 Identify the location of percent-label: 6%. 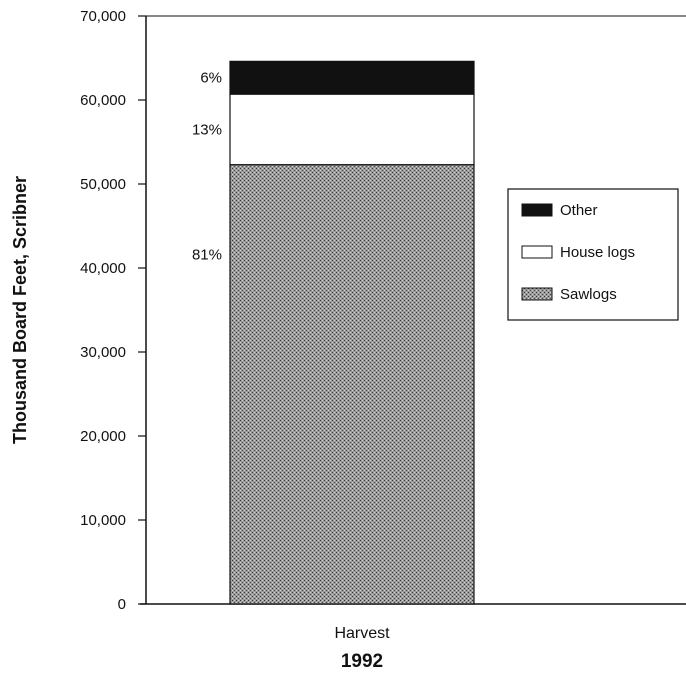
(211, 78).